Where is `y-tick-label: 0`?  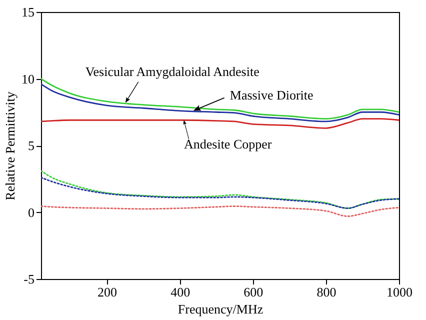
y-tick-label: 0 is located at coordinates (31, 212).